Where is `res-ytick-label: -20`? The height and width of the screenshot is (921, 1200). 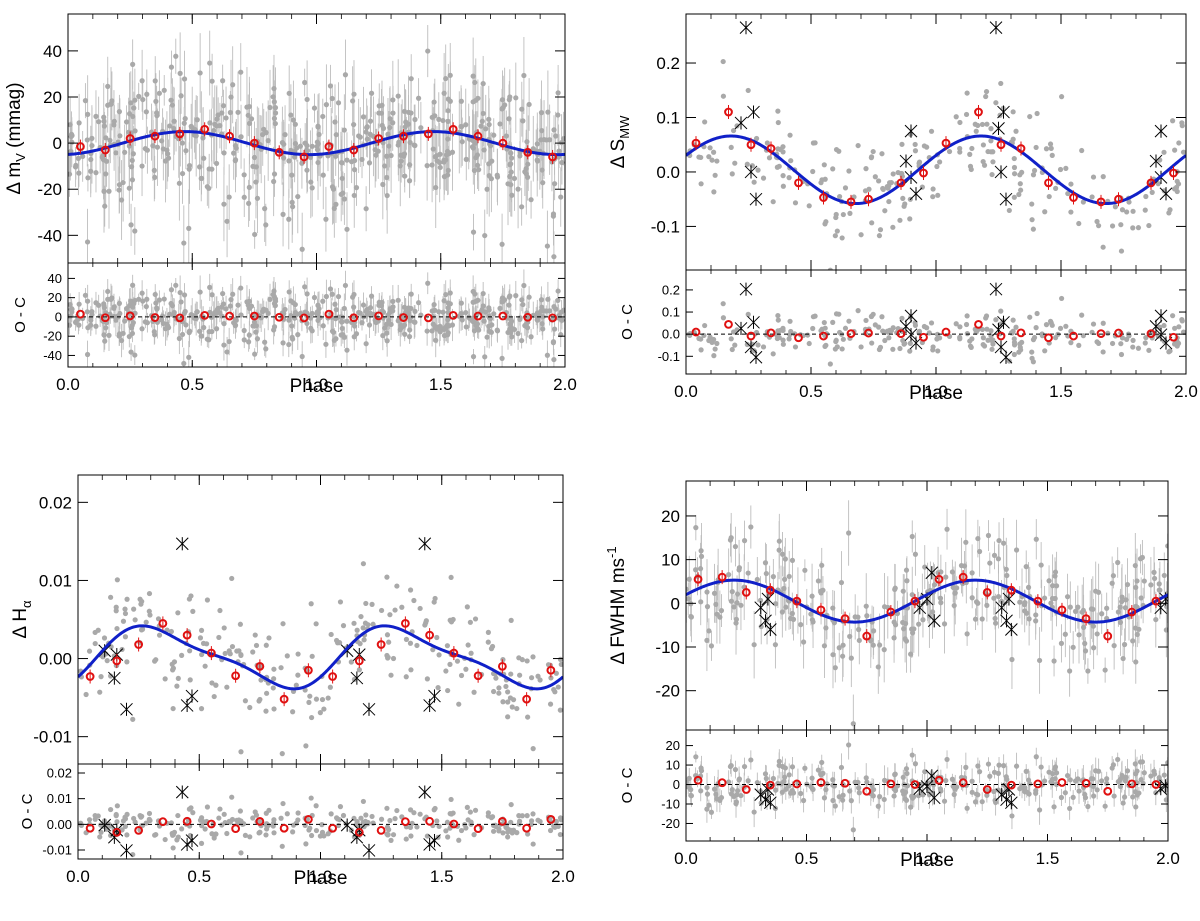
res-ytick-label: -20 is located at coordinates (52, 336).